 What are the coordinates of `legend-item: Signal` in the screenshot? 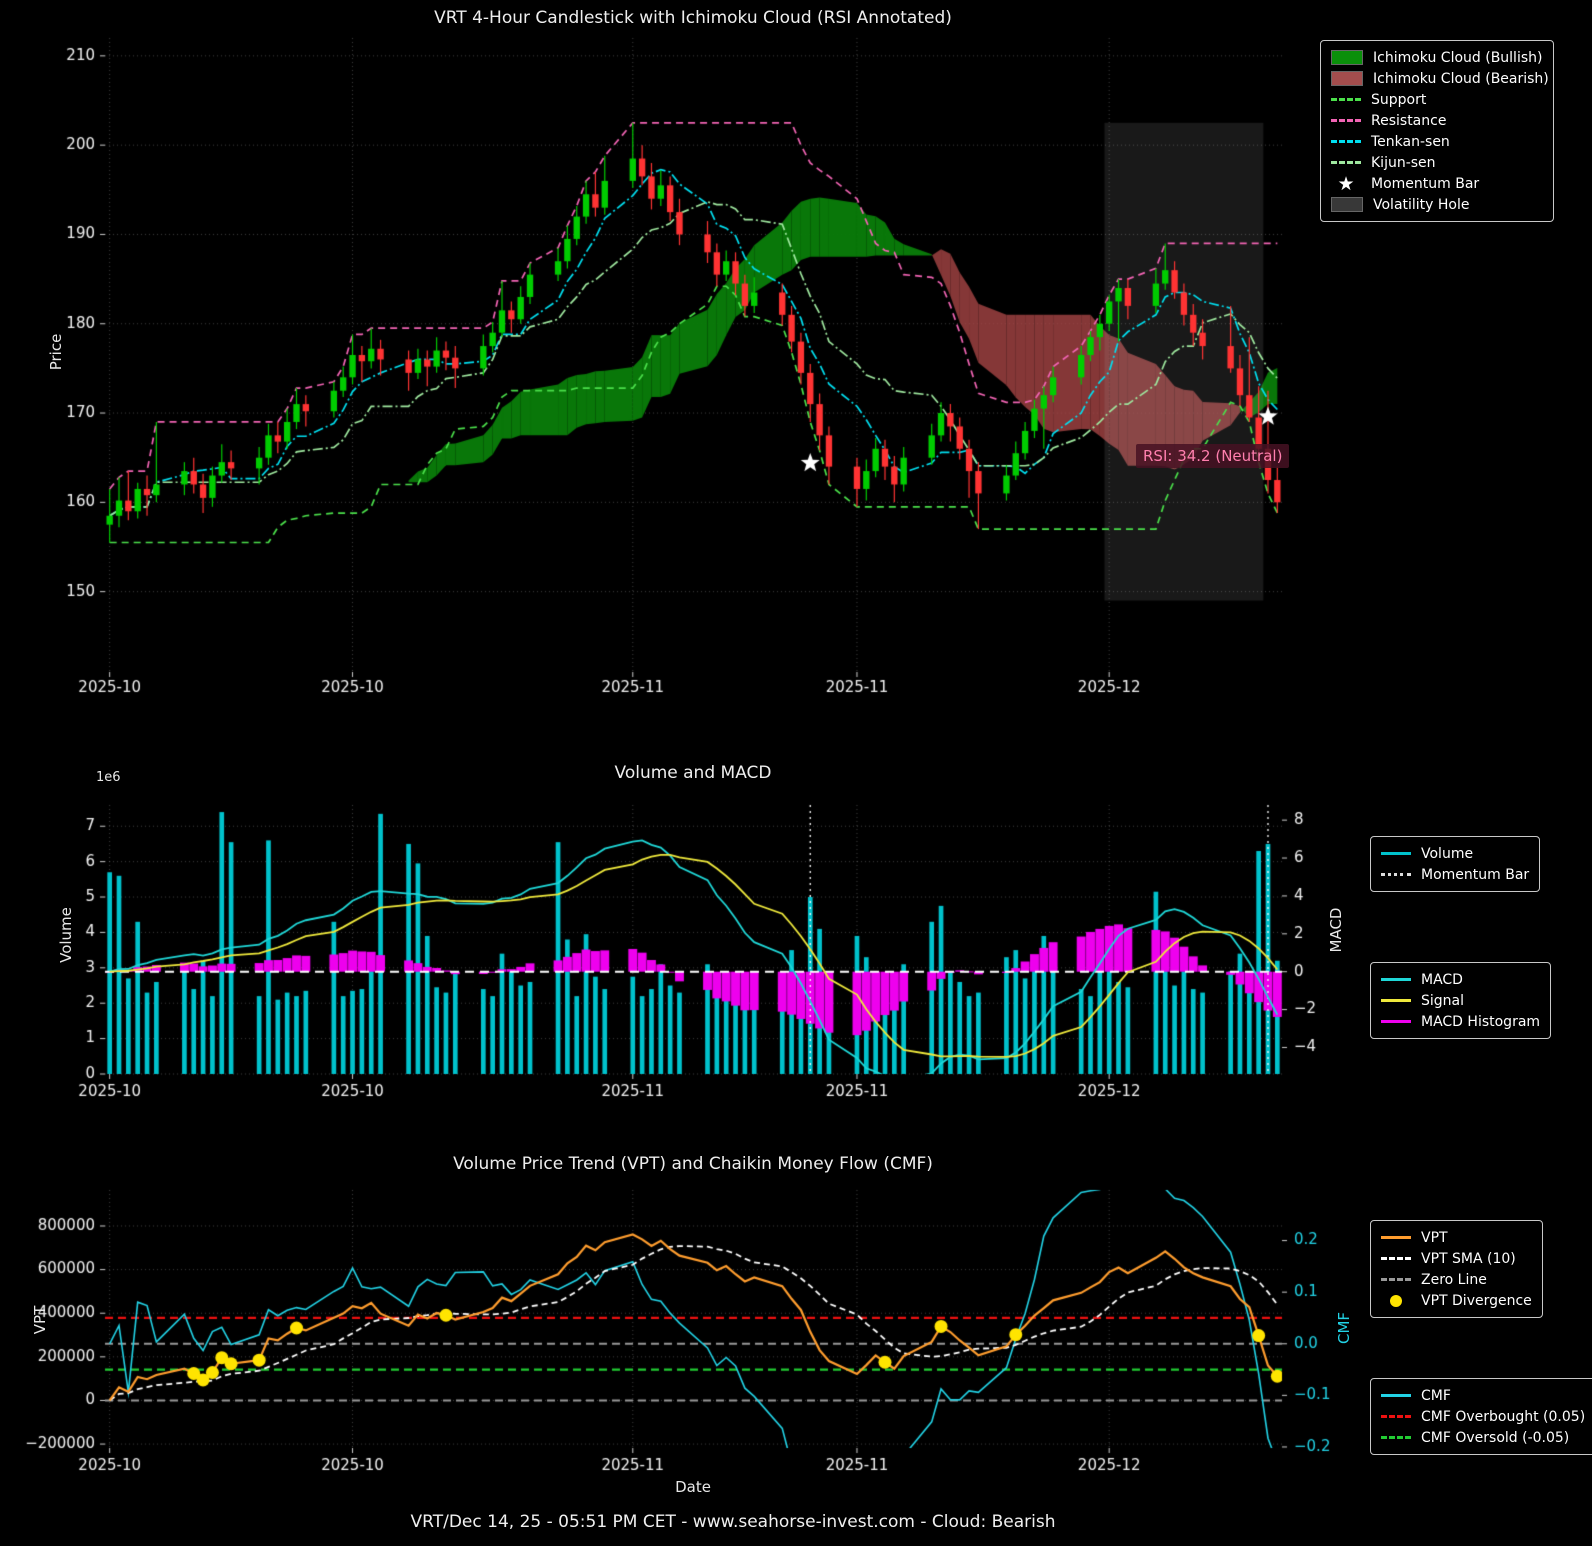 It's located at (1460, 1000).